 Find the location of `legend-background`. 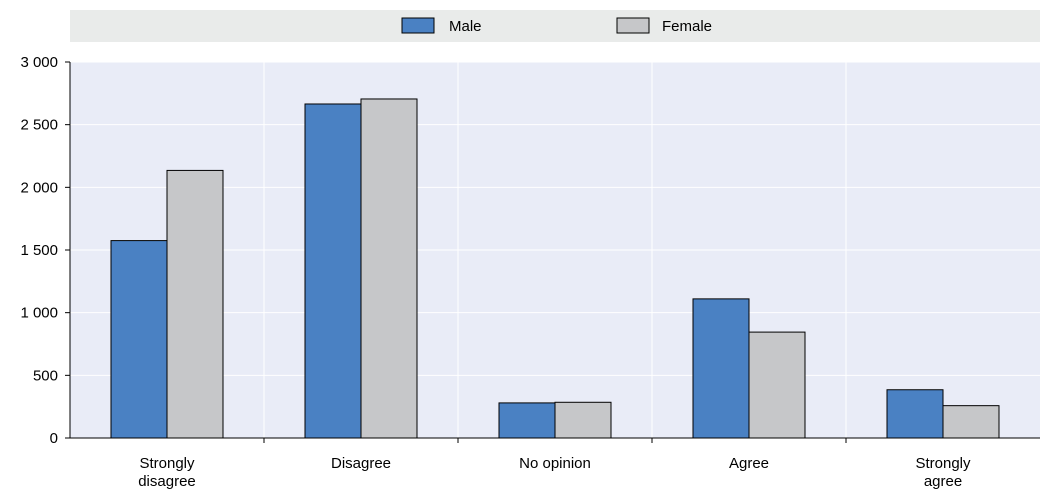

legend-background is located at coordinates (555, 26).